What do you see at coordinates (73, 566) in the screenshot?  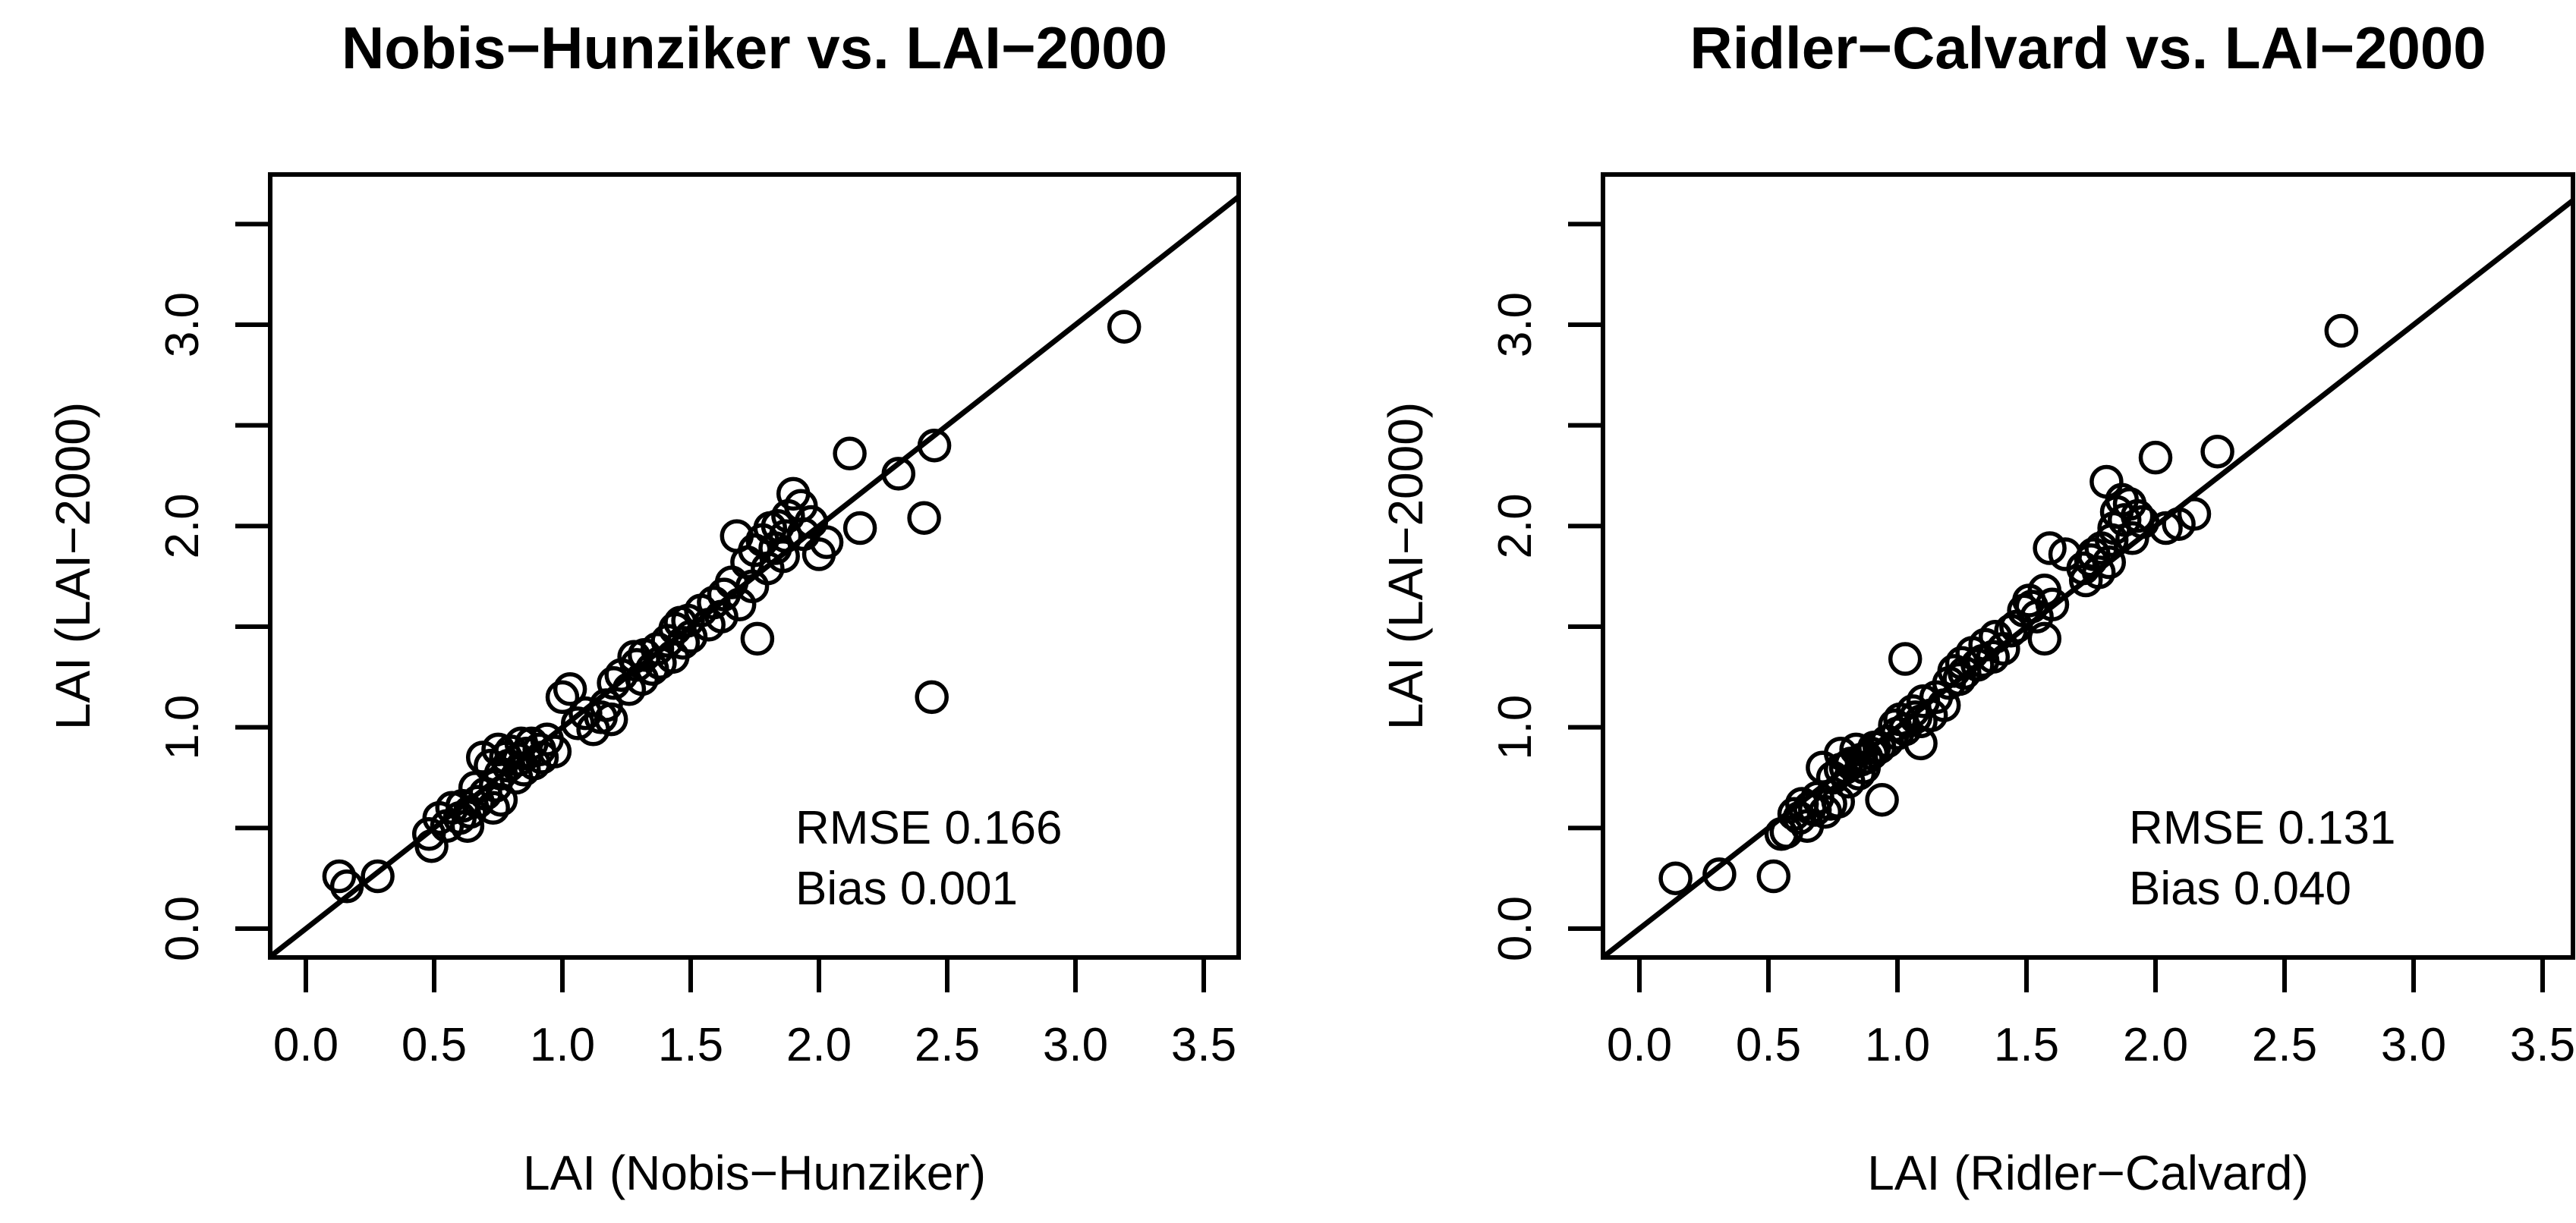 I see `y-axis-title-left: LAI (LAI−2000)` at bounding box center [73, 566].